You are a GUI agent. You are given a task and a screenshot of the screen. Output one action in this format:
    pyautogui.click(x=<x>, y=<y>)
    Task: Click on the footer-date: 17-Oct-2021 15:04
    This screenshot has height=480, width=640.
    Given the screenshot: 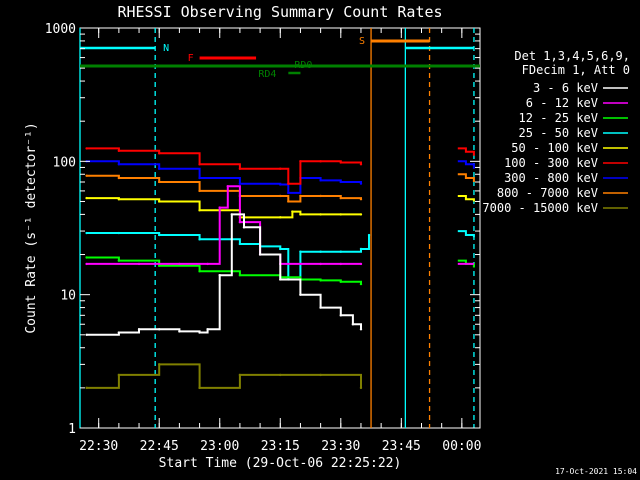 What is the action you would take?
    pyautogui.click(x=596, y=471)
    